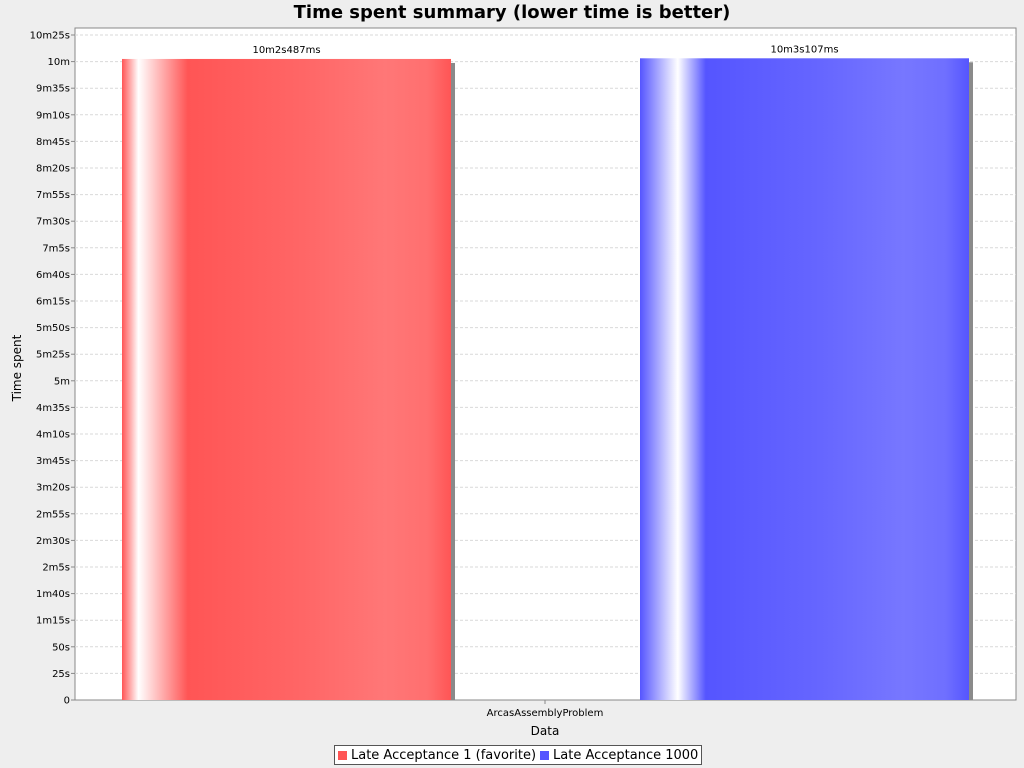 Image resolution: width=1024 pixels, height=768 pixels. What do you see at coordinates (59, 62) in the screenshot?
I see `y-tick-label: 10m` at bounding box center [59, 62].